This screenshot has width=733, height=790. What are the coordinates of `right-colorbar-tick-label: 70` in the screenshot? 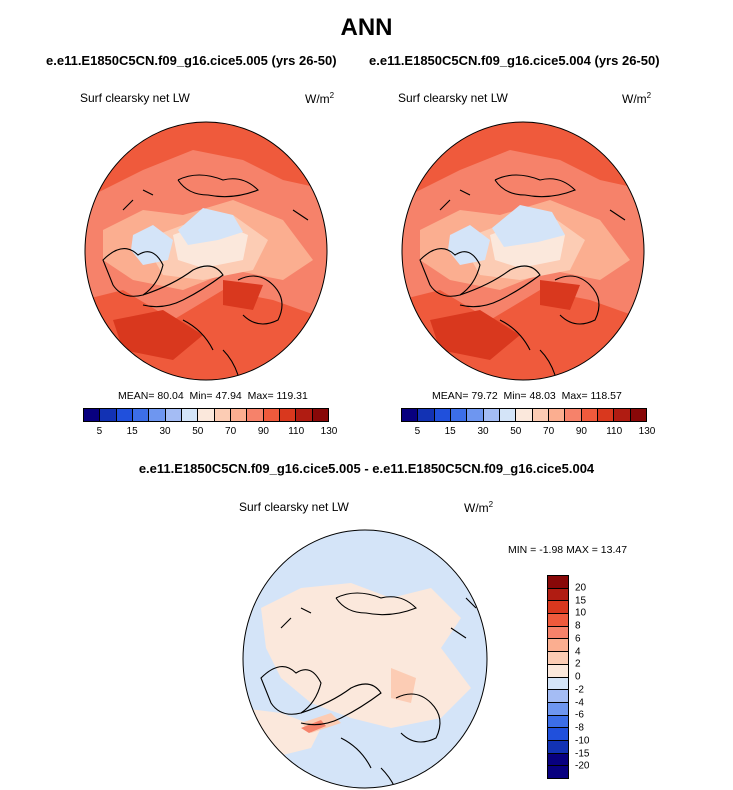 It's located at (549, 431).